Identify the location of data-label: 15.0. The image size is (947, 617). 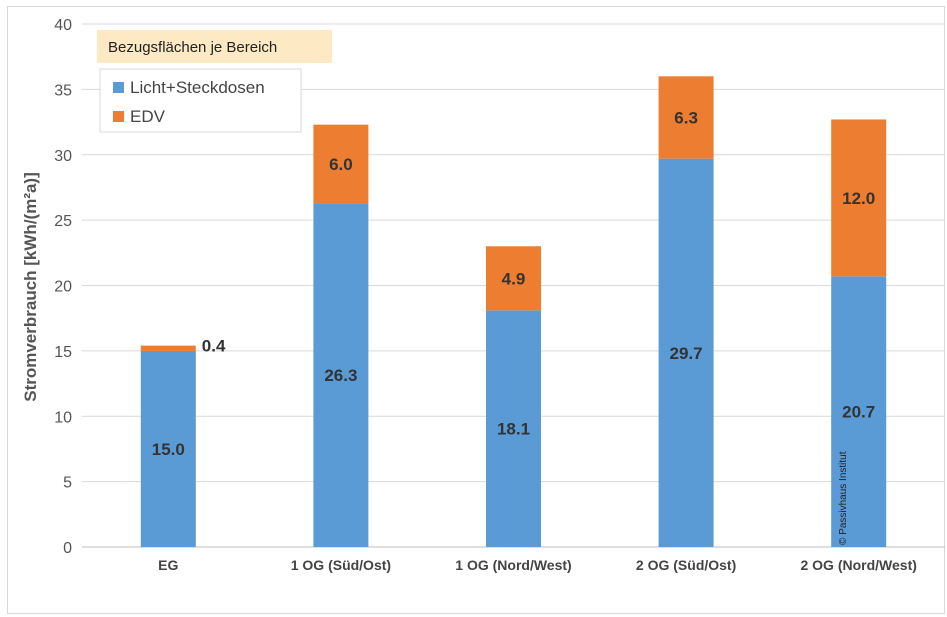
(168, 449).